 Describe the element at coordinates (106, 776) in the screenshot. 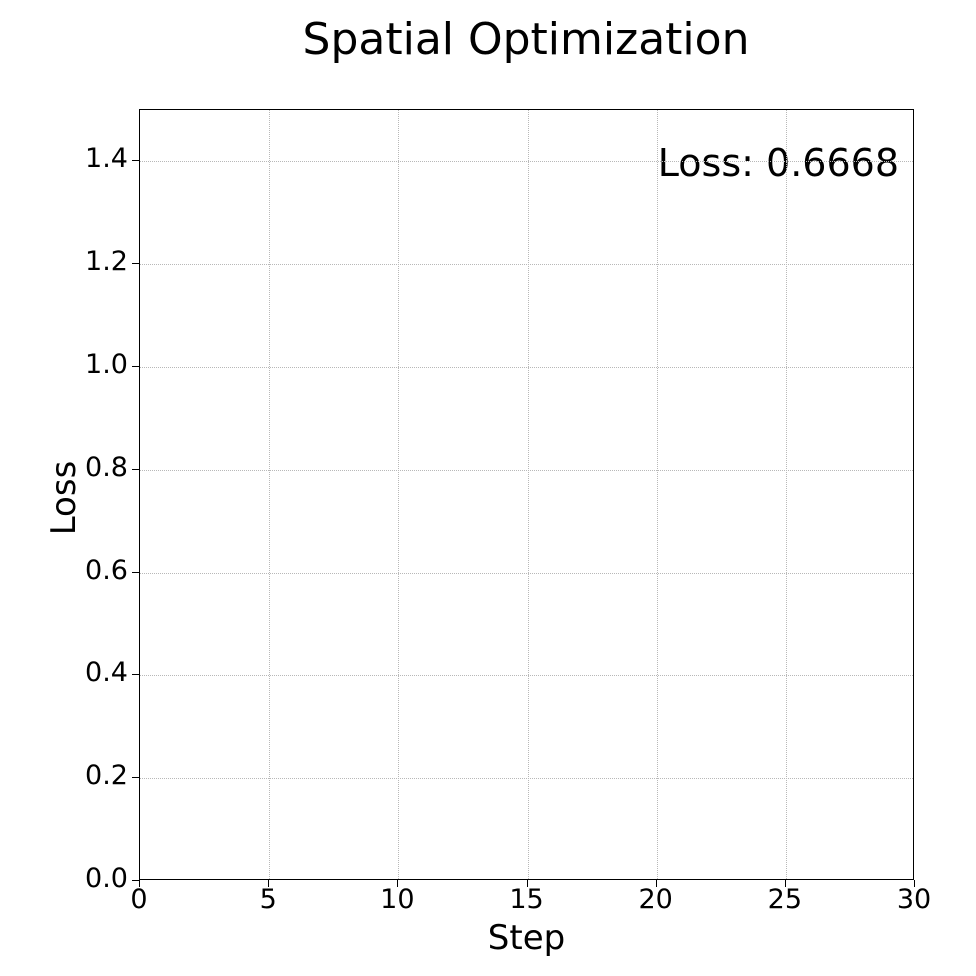

I see `y-tick-label: 0.2` at that location.